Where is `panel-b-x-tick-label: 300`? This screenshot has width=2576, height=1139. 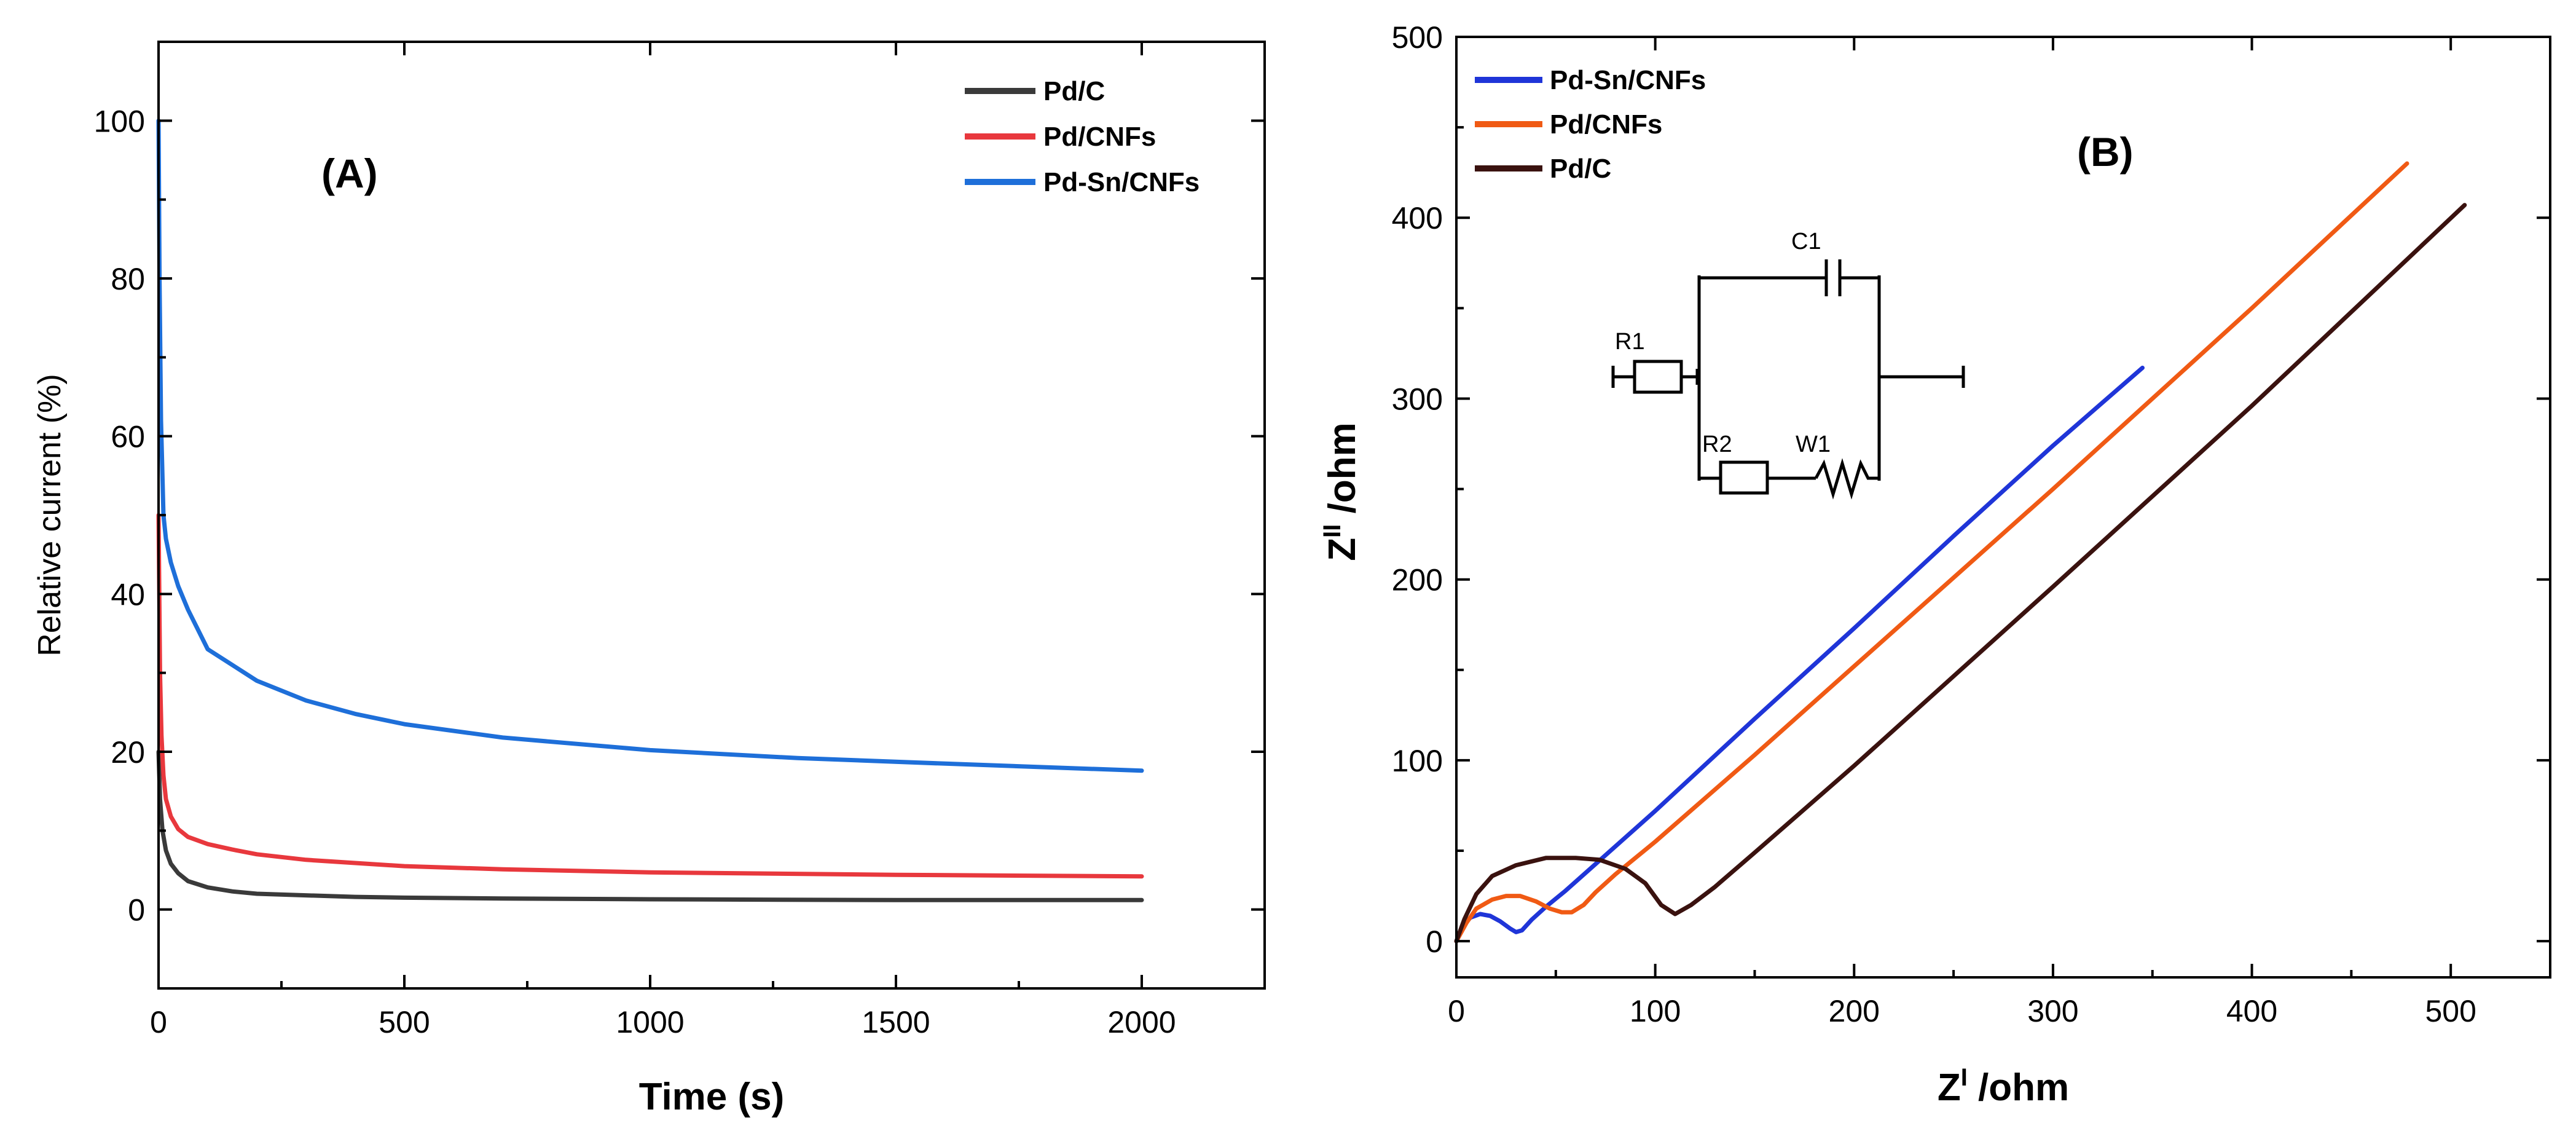
panel-b-x-tick-label: 300 is located at coordinates (2052, 1011).